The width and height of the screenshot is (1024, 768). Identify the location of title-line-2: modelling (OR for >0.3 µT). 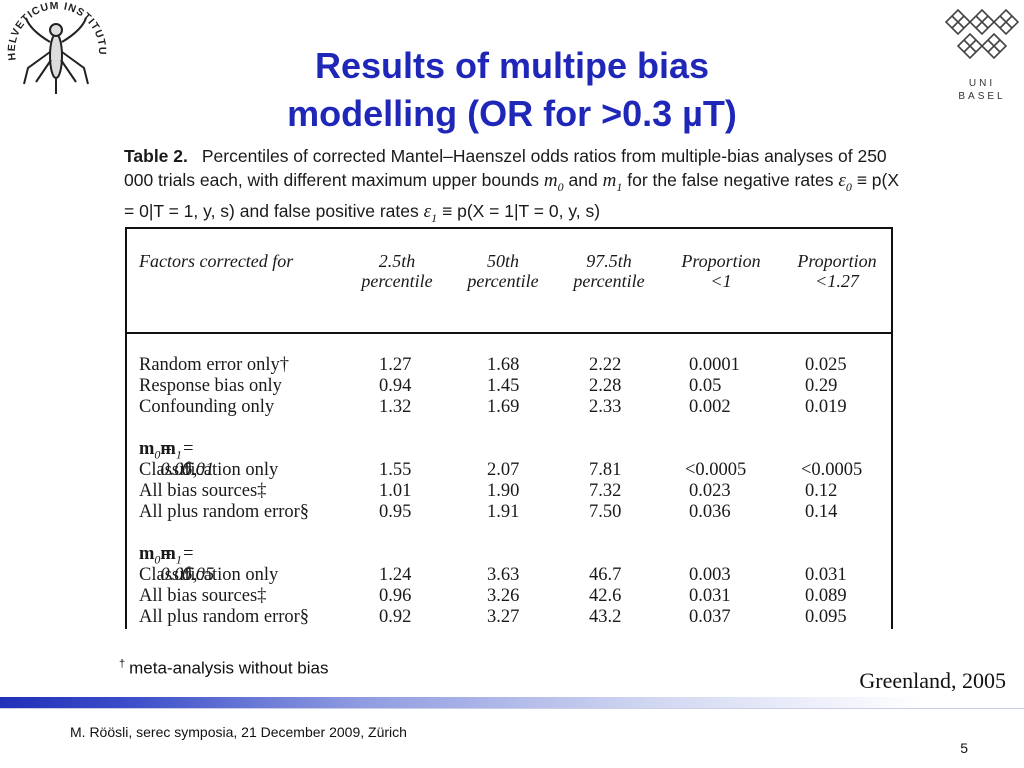
(512, 113).